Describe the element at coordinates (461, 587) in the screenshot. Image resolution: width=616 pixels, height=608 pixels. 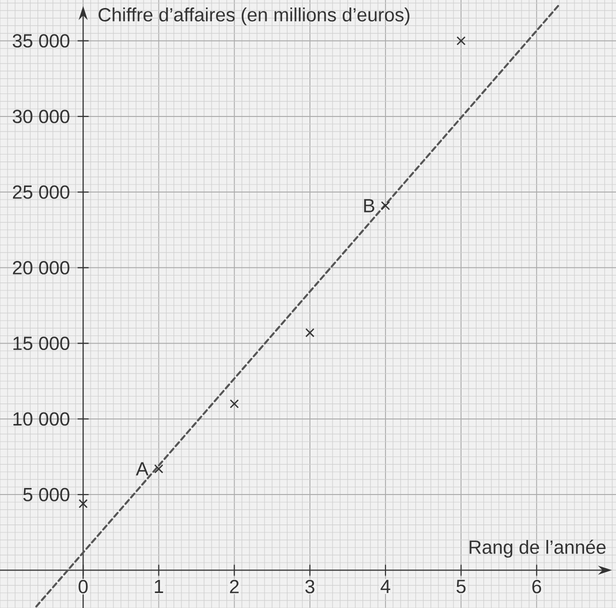
I see `x-tick-label: 5` at that location.